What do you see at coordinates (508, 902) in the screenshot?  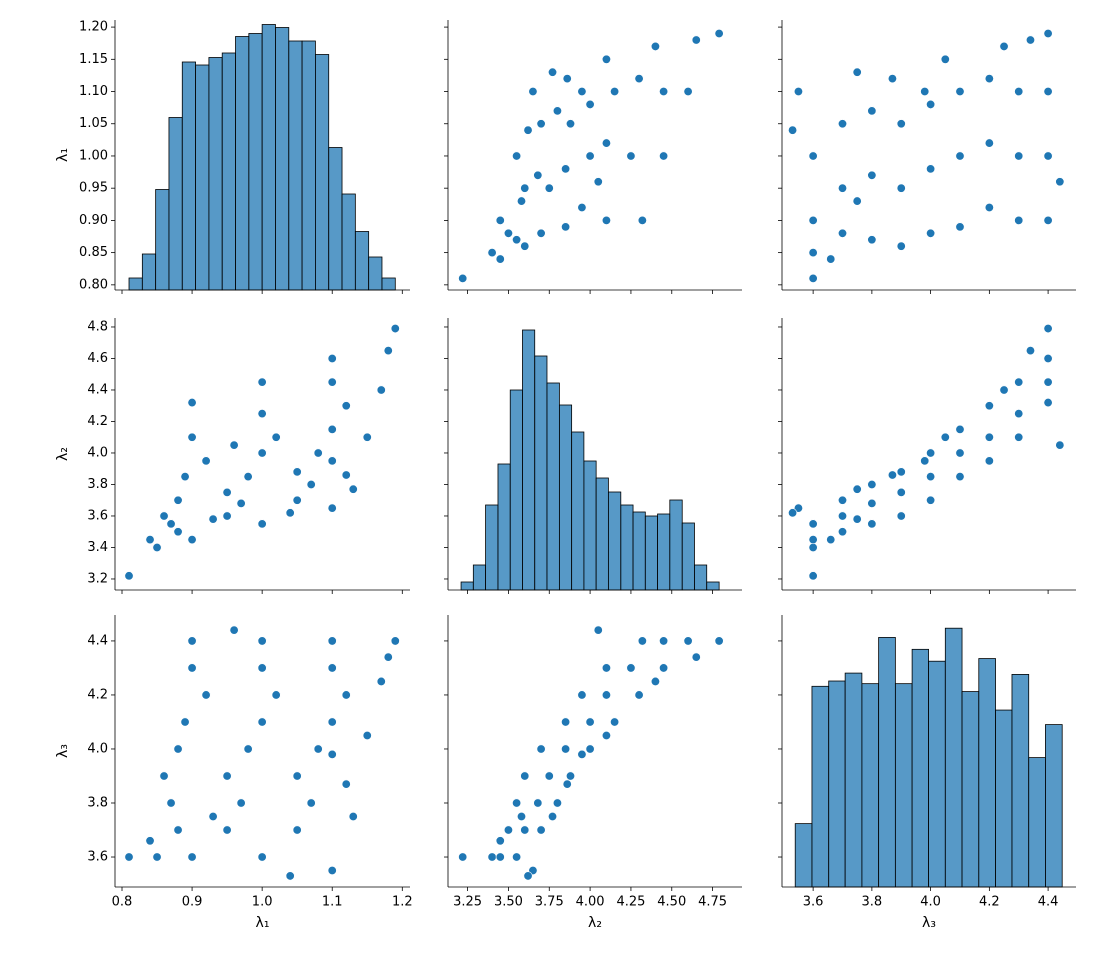 I see `x-tick-label: 3.50` at bounding box center [508, 902].